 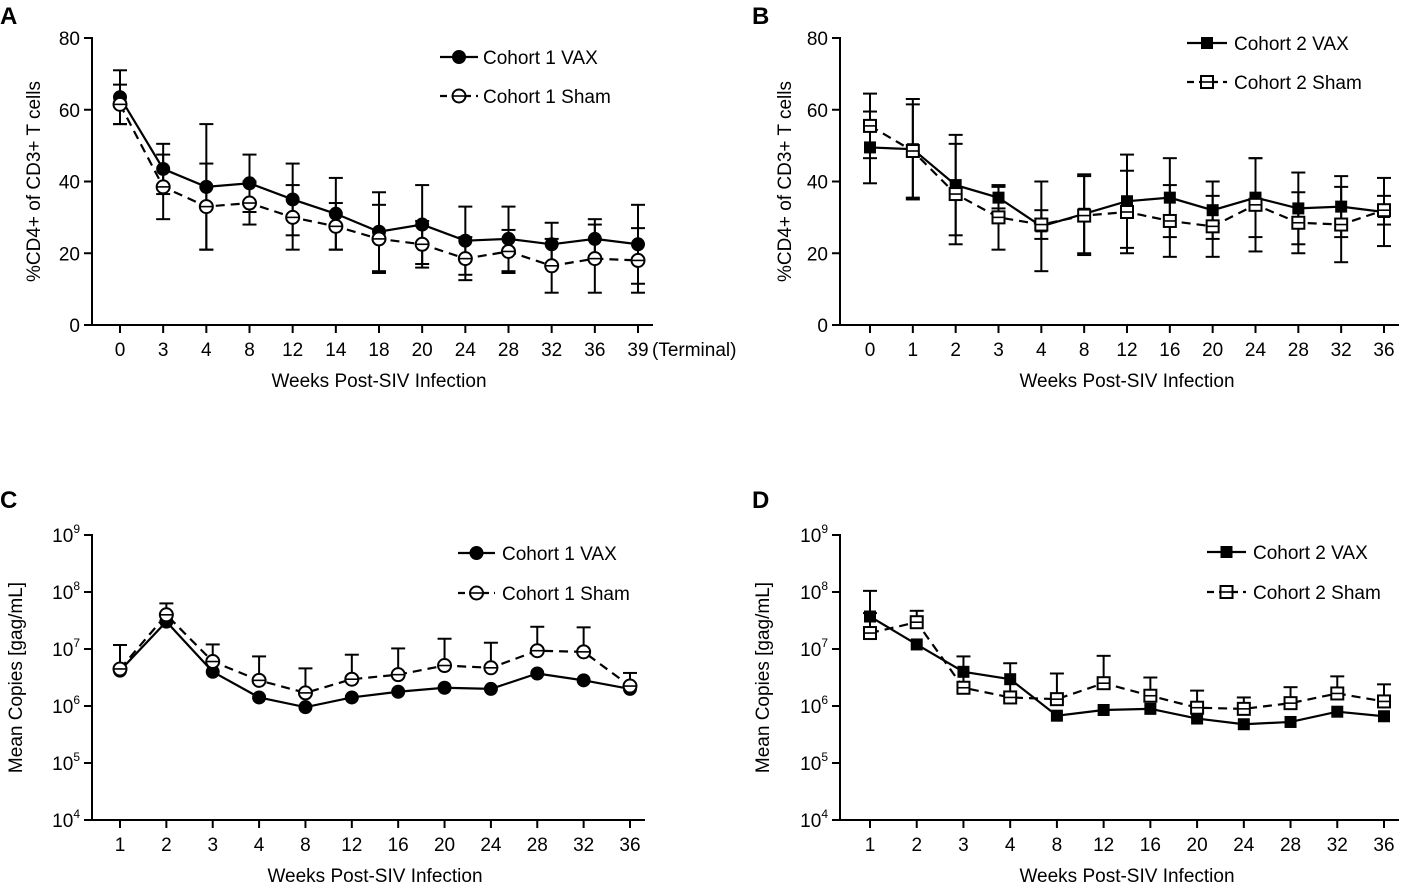 What do you see at coordinates (398, 845) in the screenshot?
I see `x-tick-label-c-6: 16` at bounding box center [398, 845].